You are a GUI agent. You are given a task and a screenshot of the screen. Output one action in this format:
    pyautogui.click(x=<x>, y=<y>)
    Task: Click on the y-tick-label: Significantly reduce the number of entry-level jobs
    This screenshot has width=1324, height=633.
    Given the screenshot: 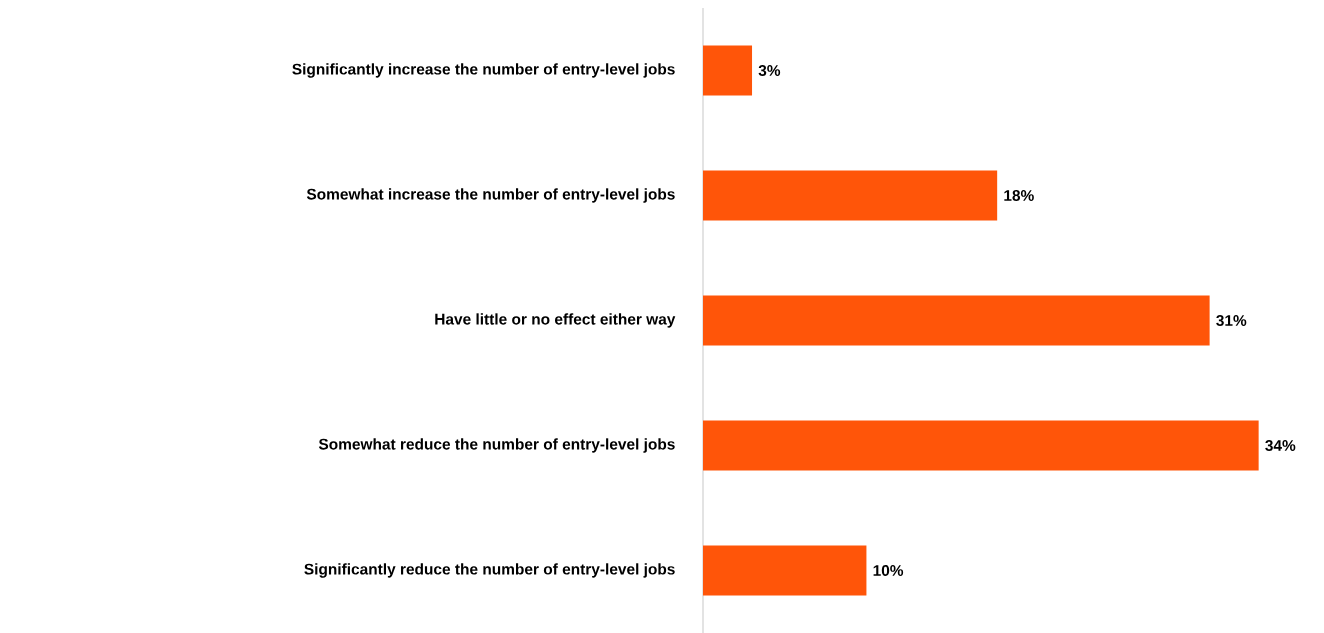 What is the action you would take?
    pyautogui.click(x=489, y=570)
    